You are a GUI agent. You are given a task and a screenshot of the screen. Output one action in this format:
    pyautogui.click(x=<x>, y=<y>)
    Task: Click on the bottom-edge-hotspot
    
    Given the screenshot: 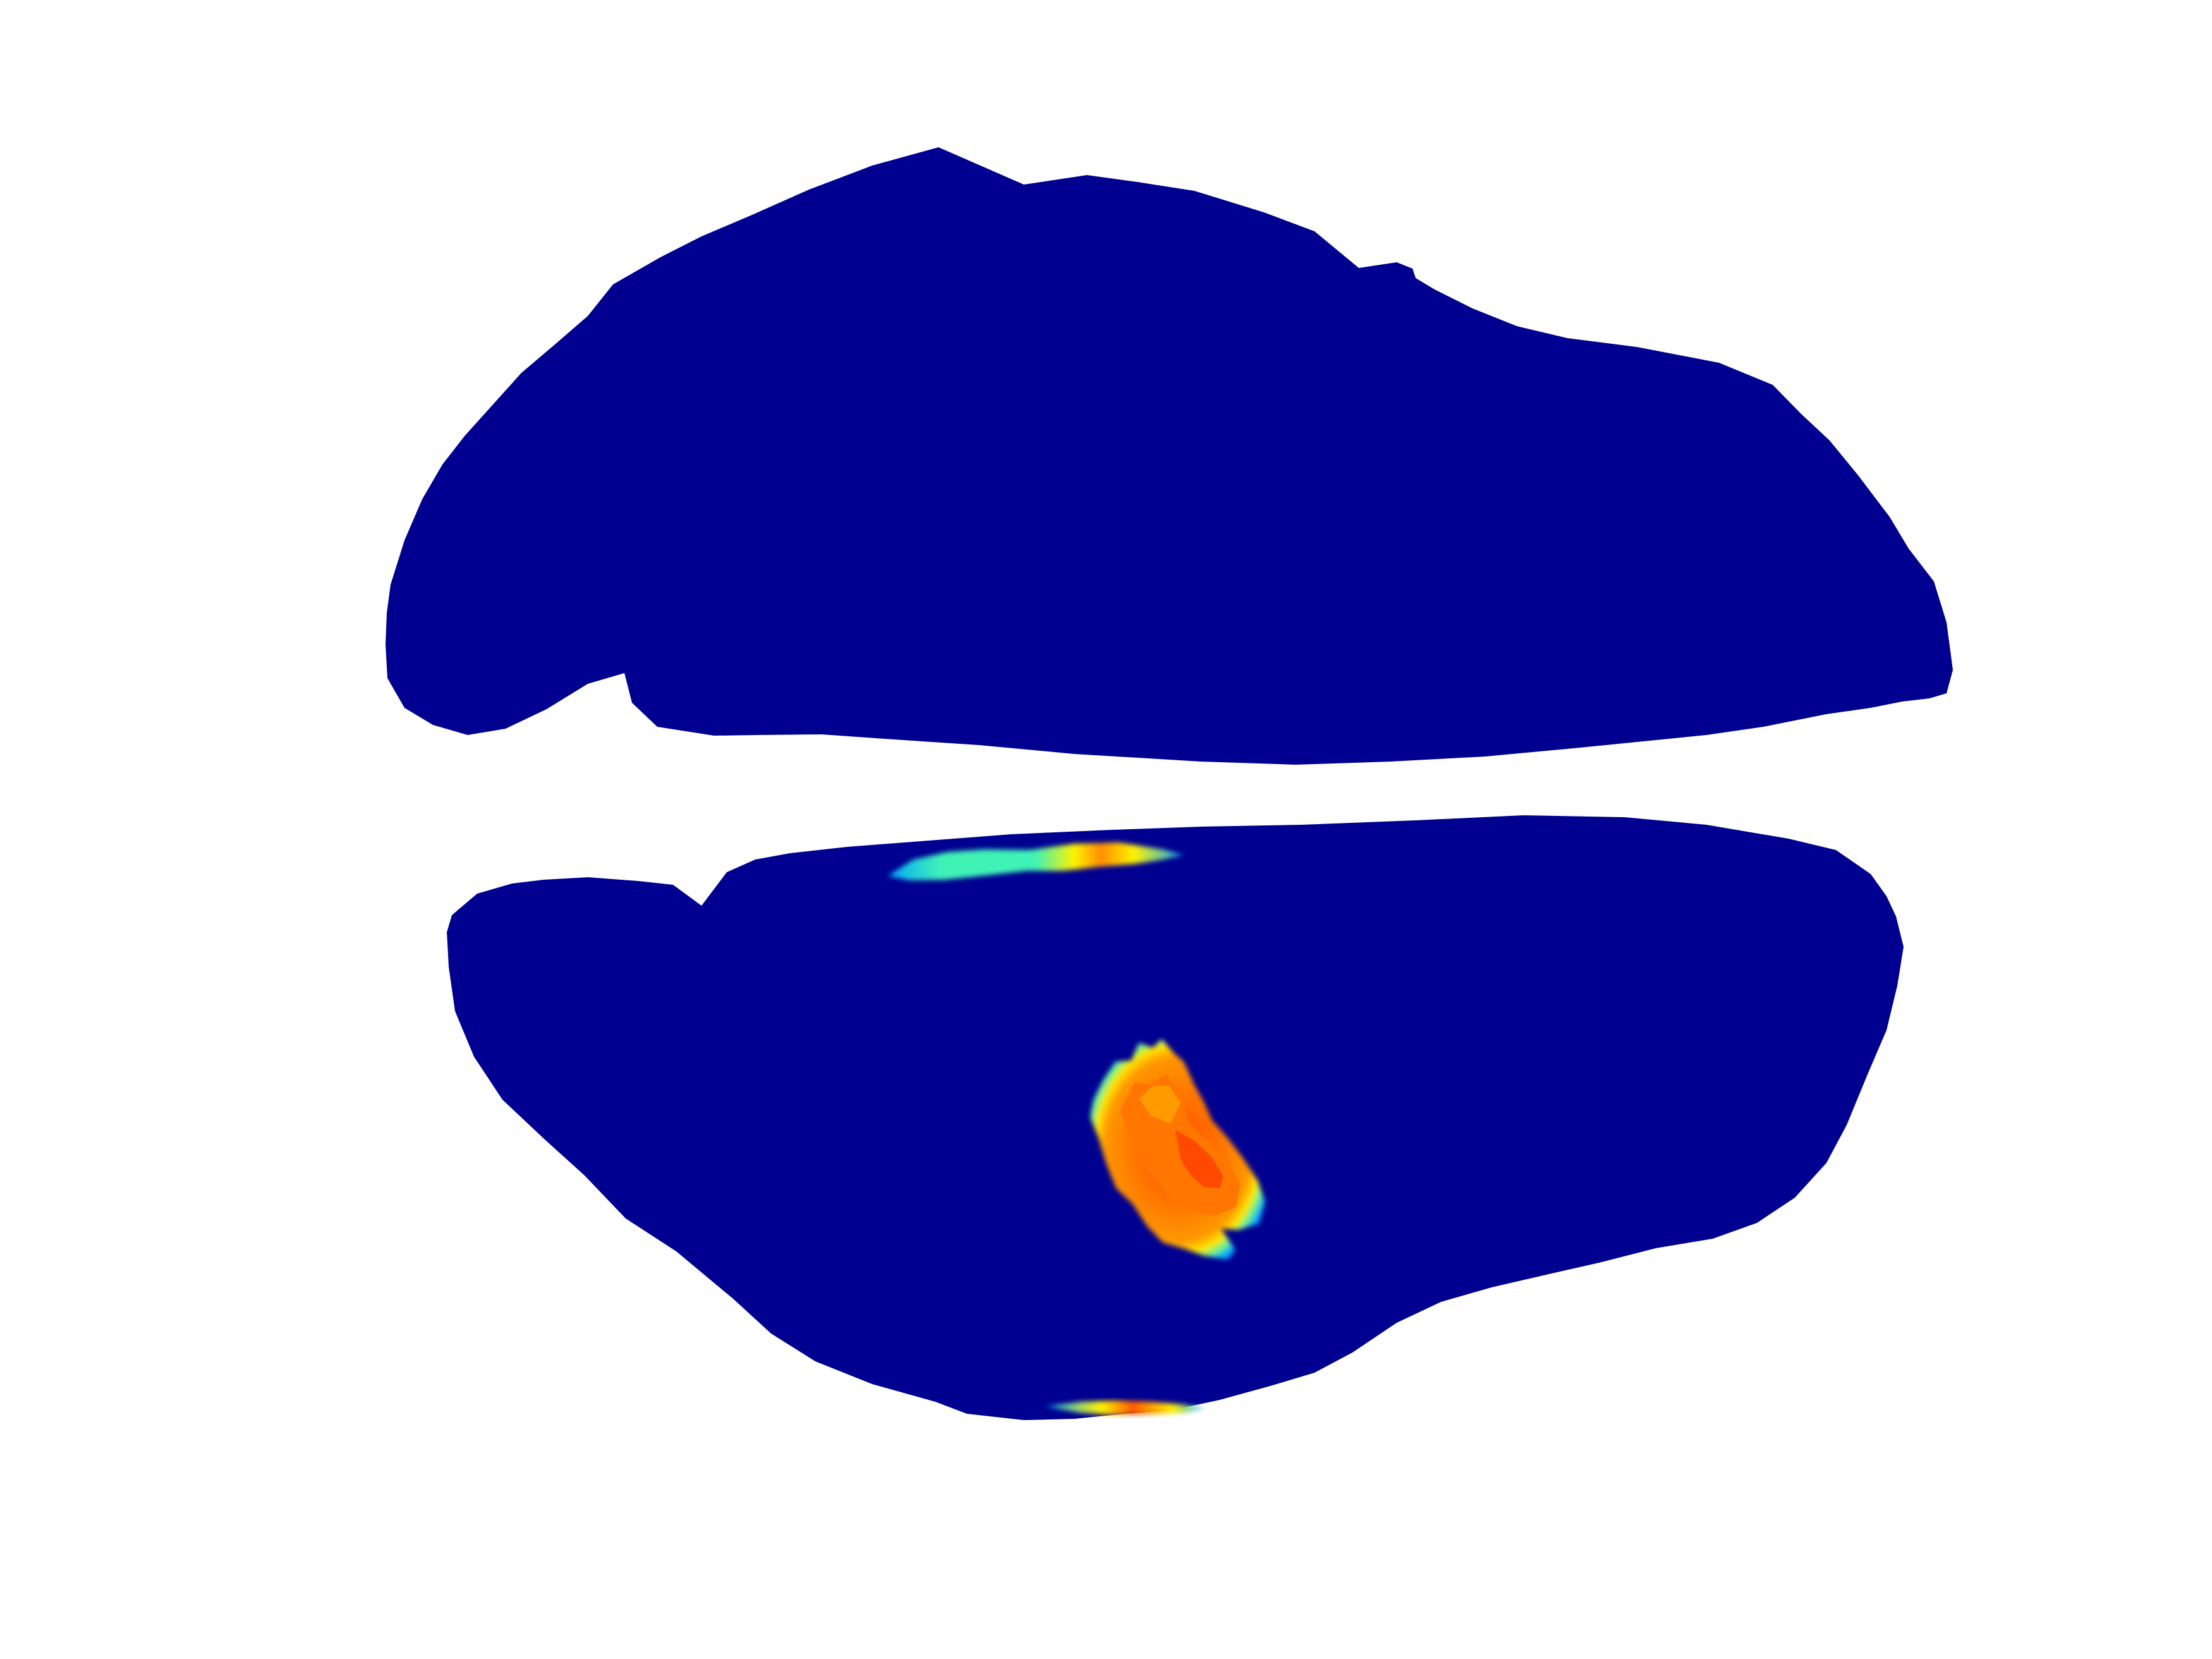 What is the action you would take?
    pyautogui.click(x=1125, y=1408)
    